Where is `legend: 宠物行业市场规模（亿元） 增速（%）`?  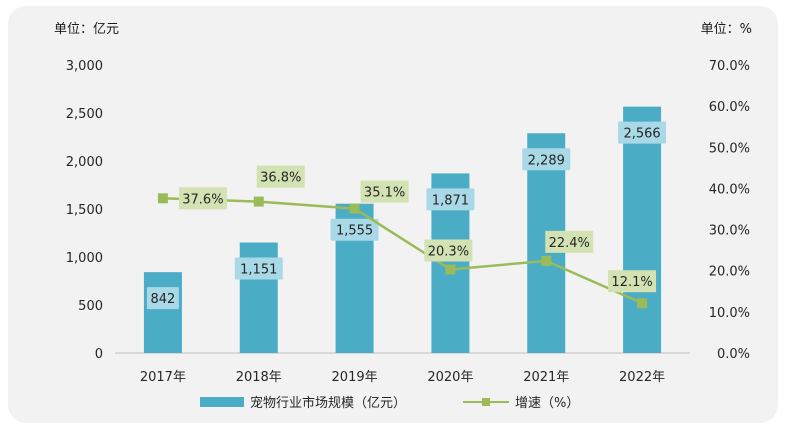 legend: 宠物行业市场规模（亿元） 增速（%） is located at coordinates (389, 403).